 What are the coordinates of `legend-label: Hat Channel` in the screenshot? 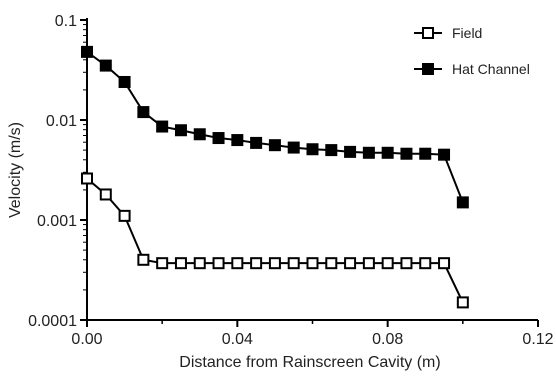 It's located at (491, 69).